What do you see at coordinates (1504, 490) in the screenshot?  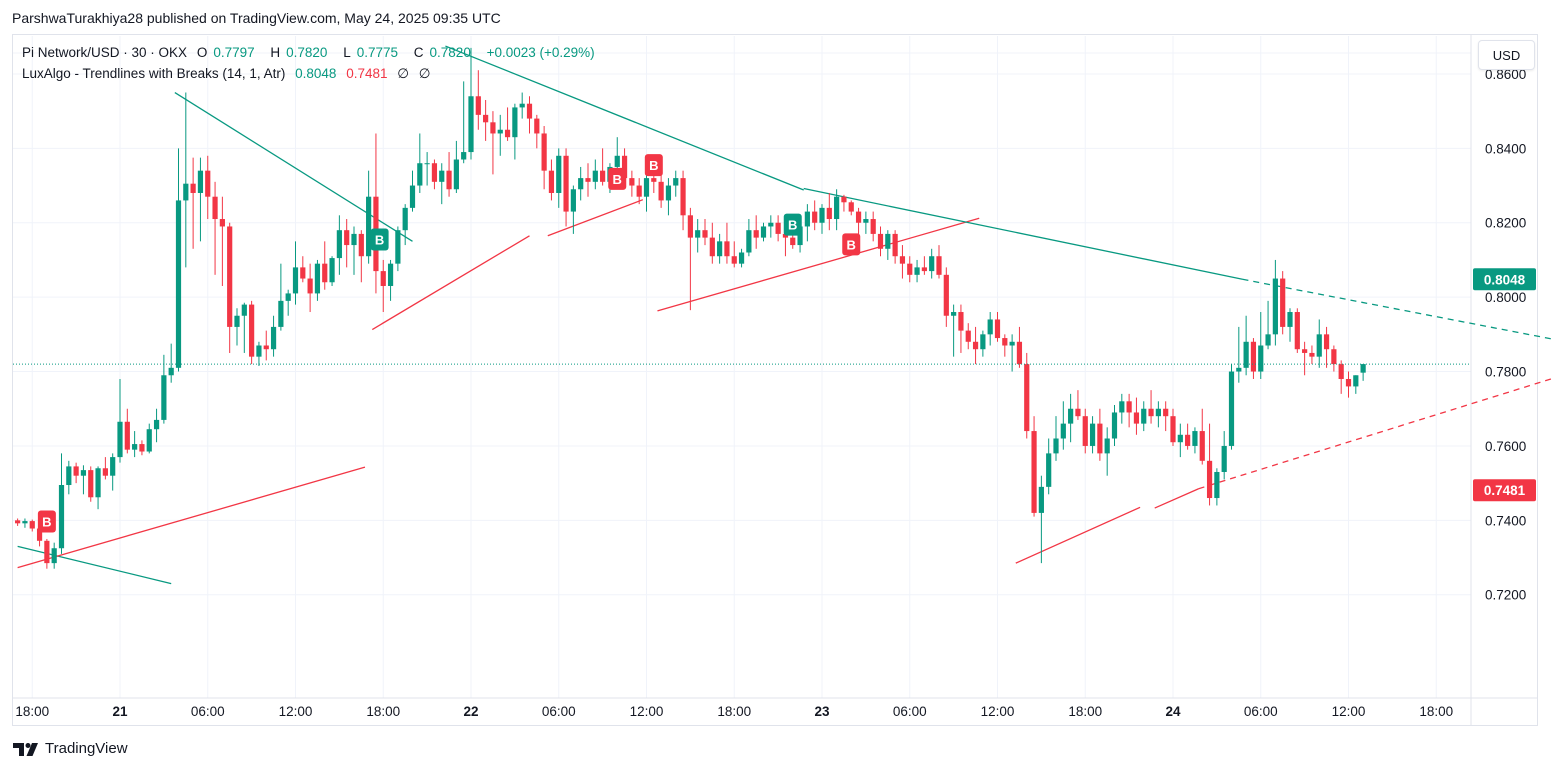 I see `price-marker-background` at bounding box center [1504, 490].